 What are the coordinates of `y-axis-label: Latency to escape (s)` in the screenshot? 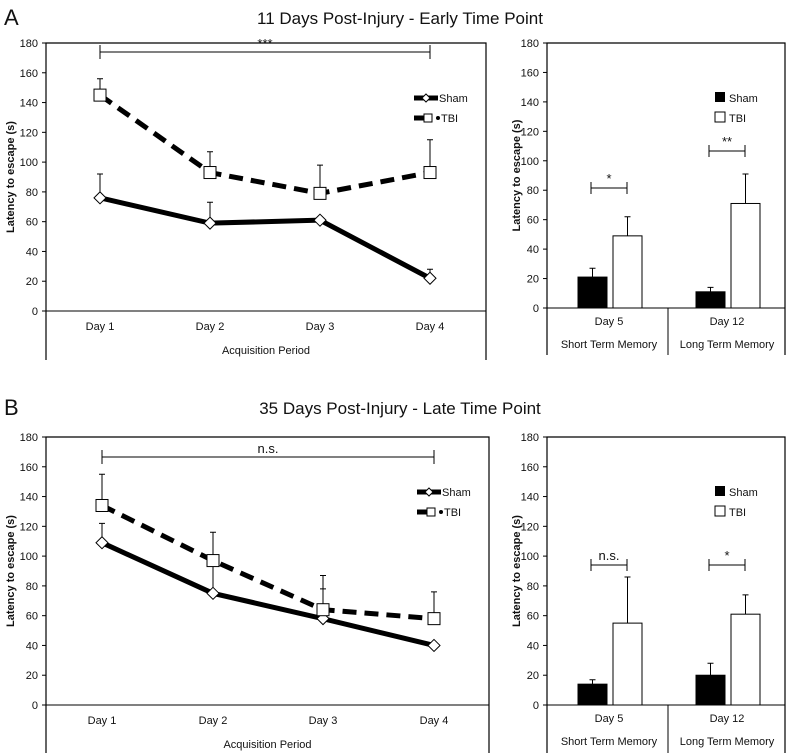 It's located at (517, 571).